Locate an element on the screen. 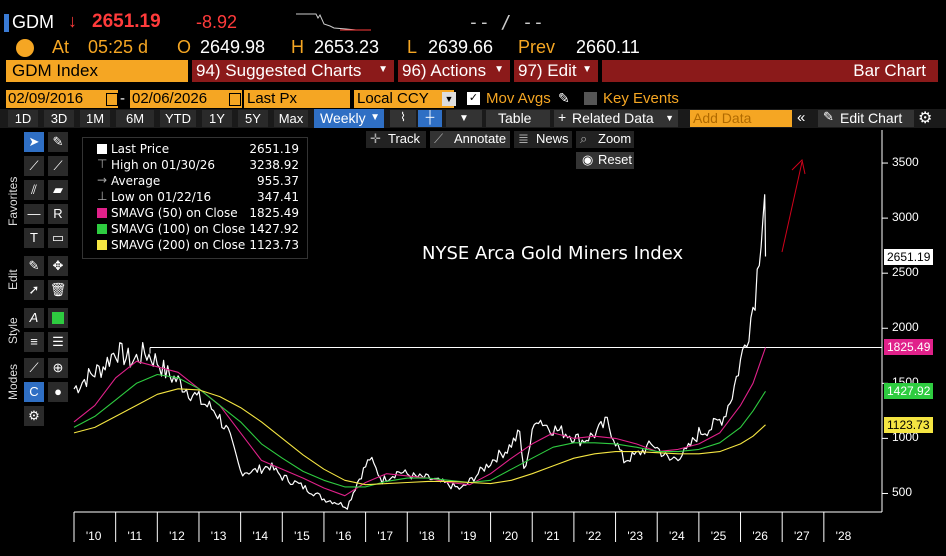 The image size is (946, 556). related-data-button: + Related Data ▼ is located at coordinates (616, 118).